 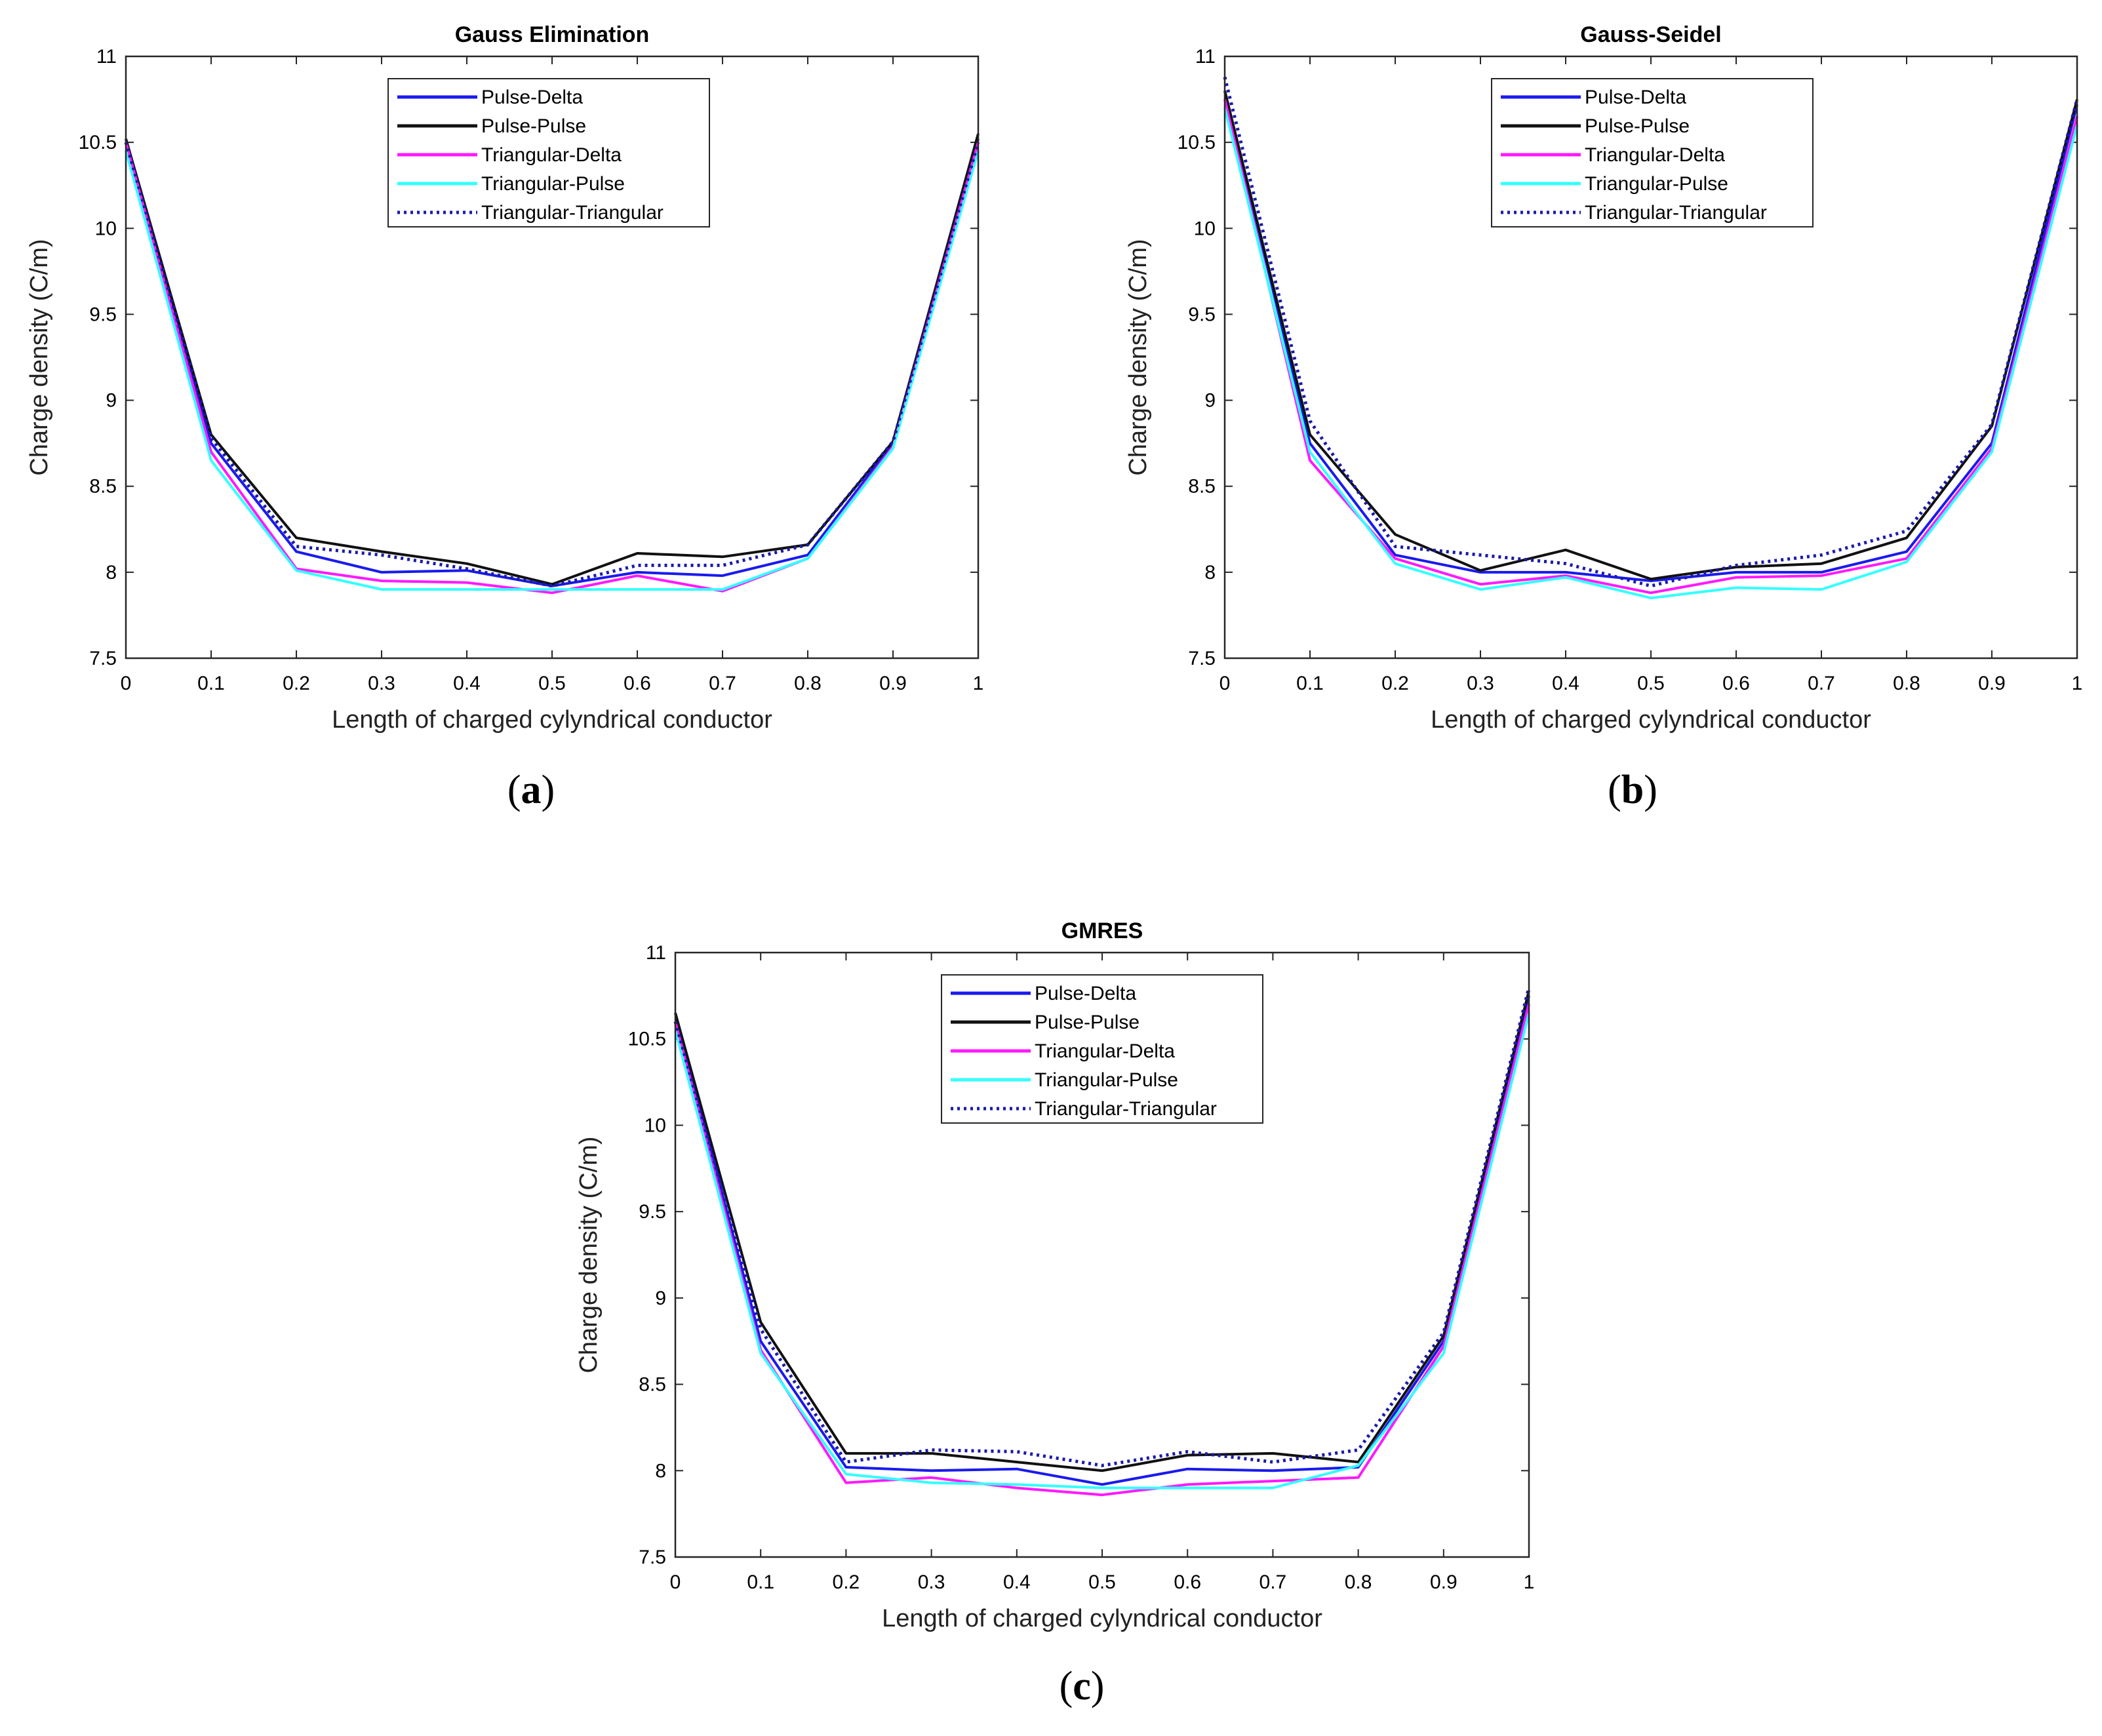 I want to click on x-tick-label: 0.6, so click(x=1736, y=683).